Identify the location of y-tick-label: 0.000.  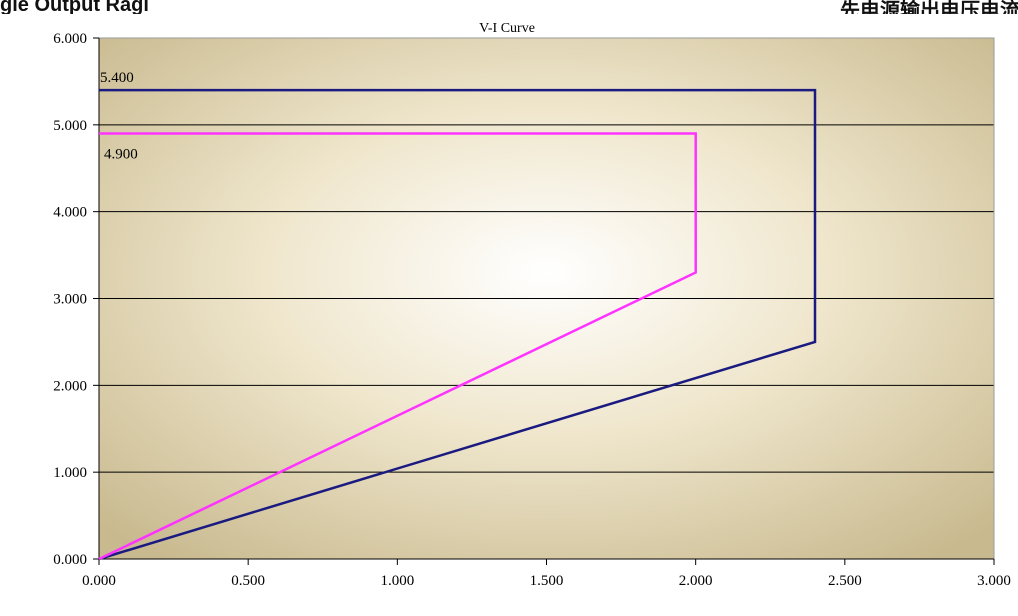
(70, 560).